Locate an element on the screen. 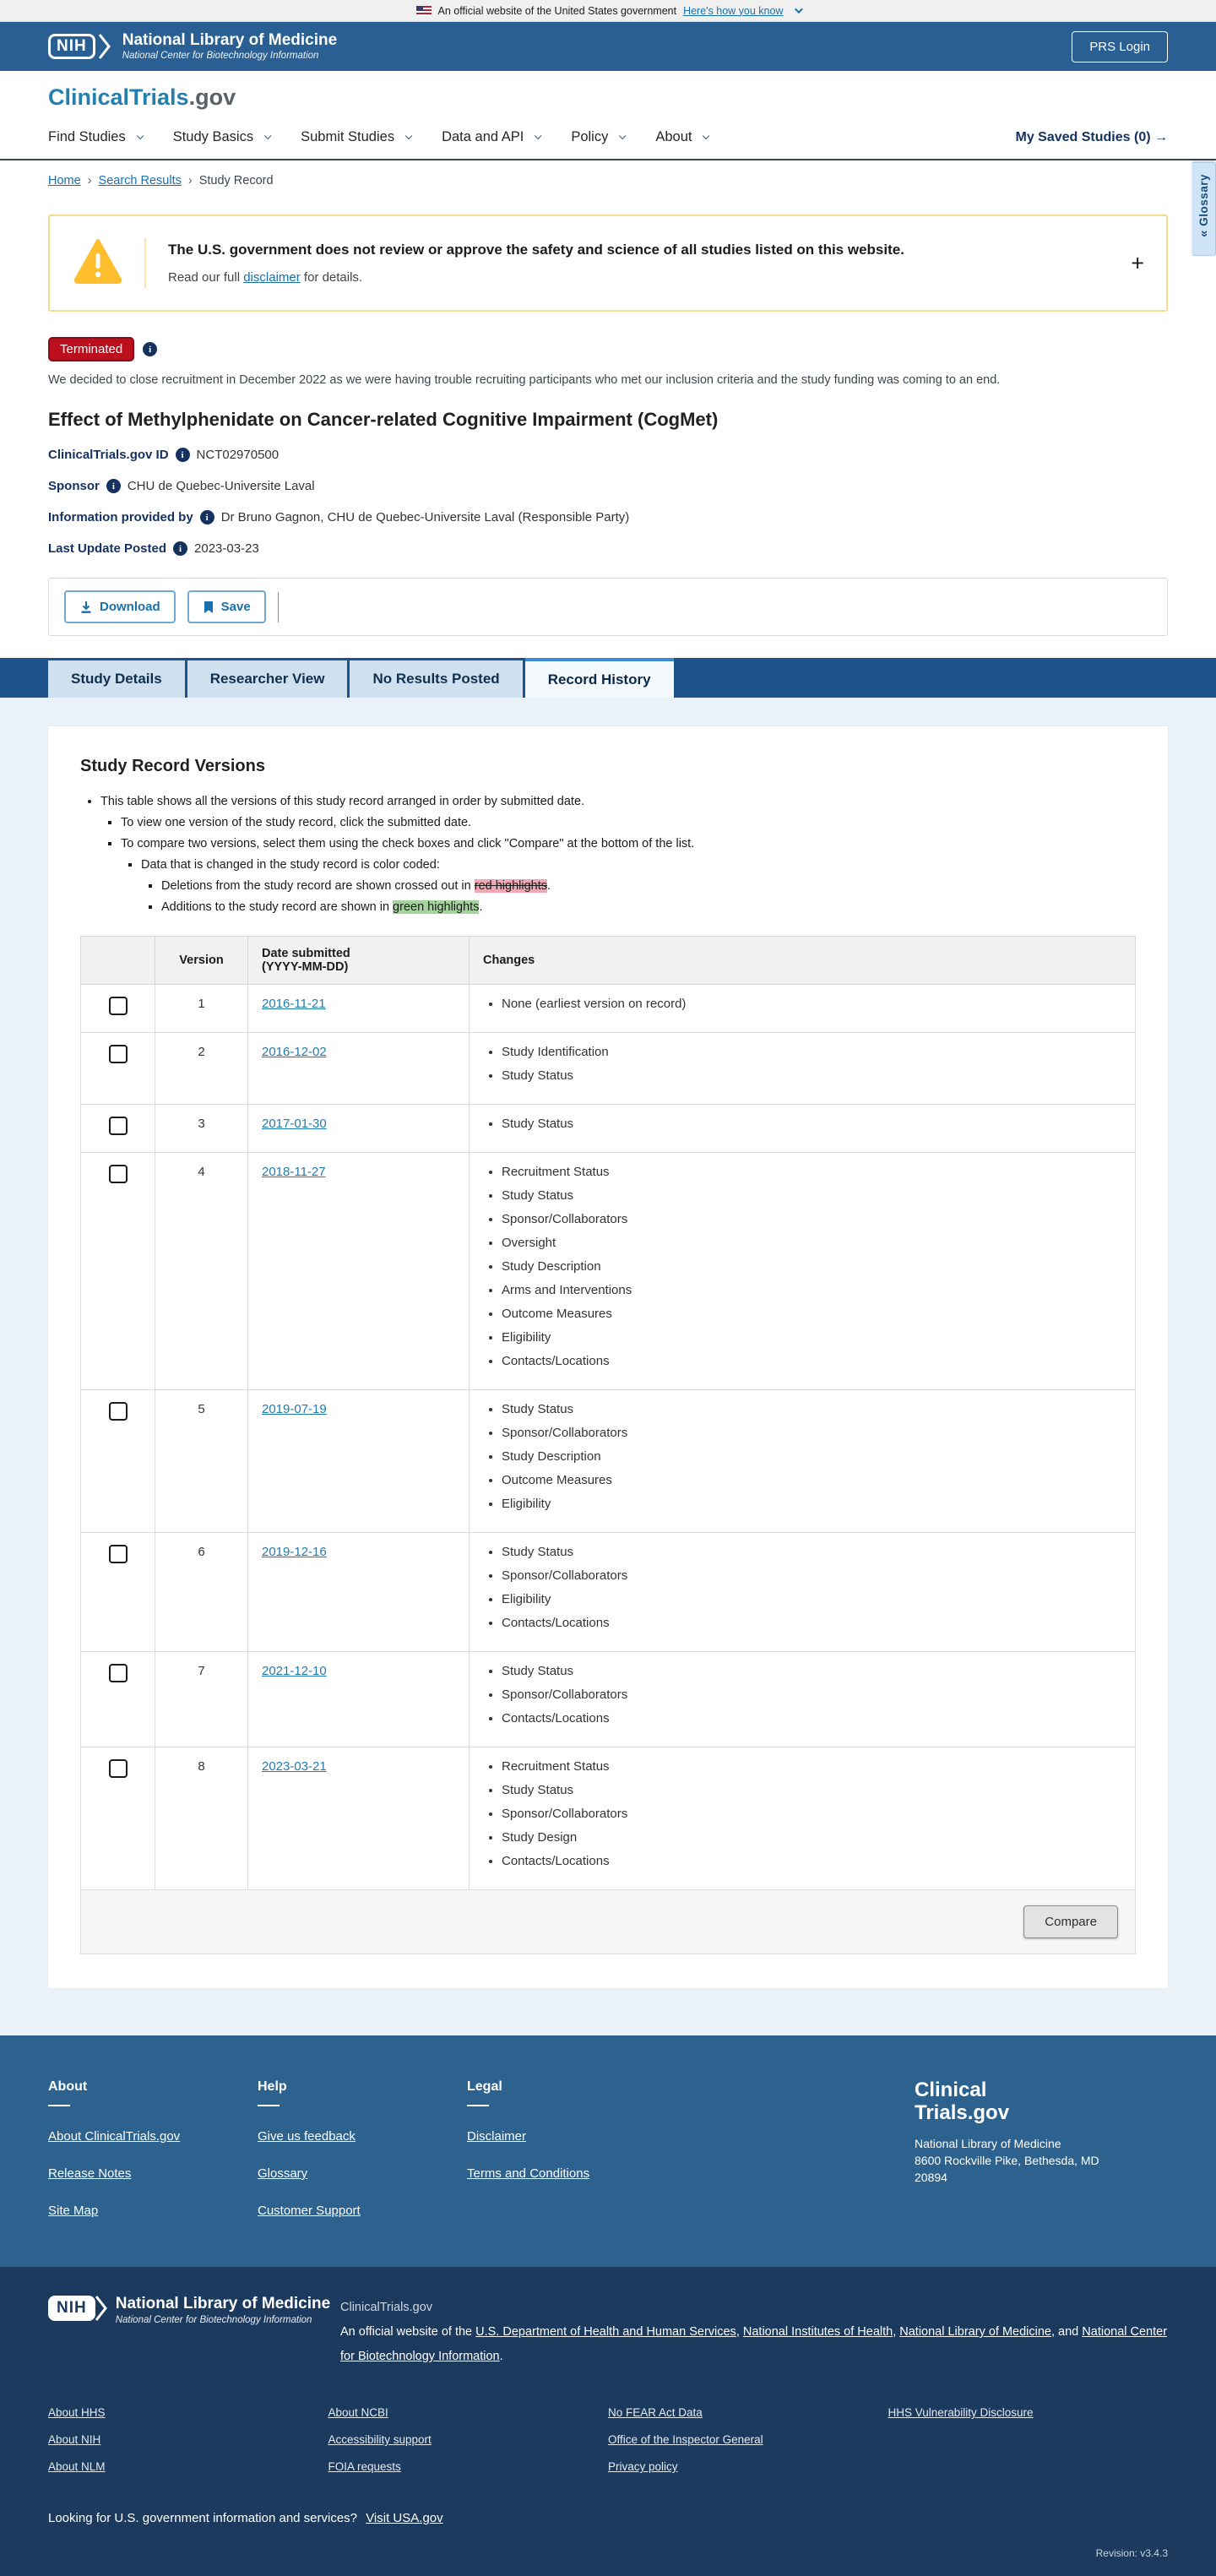 The height and width of the screenshot is (2576, 1216). footer-link: Disclaimer is located at coordinates (497, 2136).